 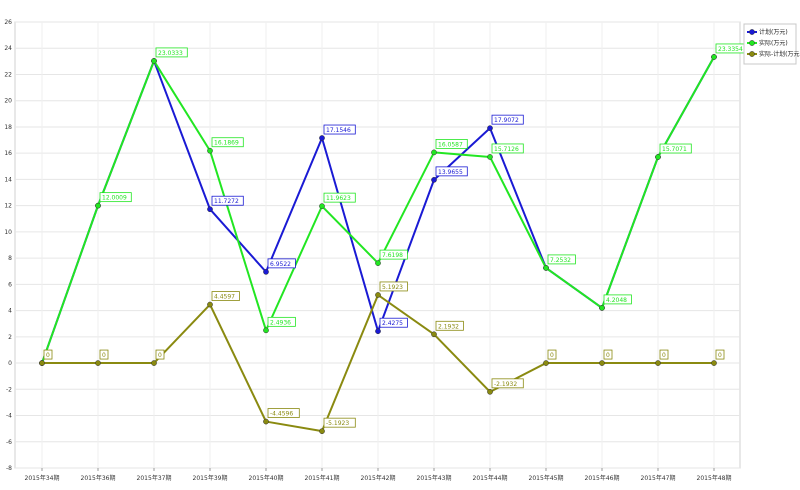 I want to click on data-label-text: 17.9072, so click(x=506, y=120).